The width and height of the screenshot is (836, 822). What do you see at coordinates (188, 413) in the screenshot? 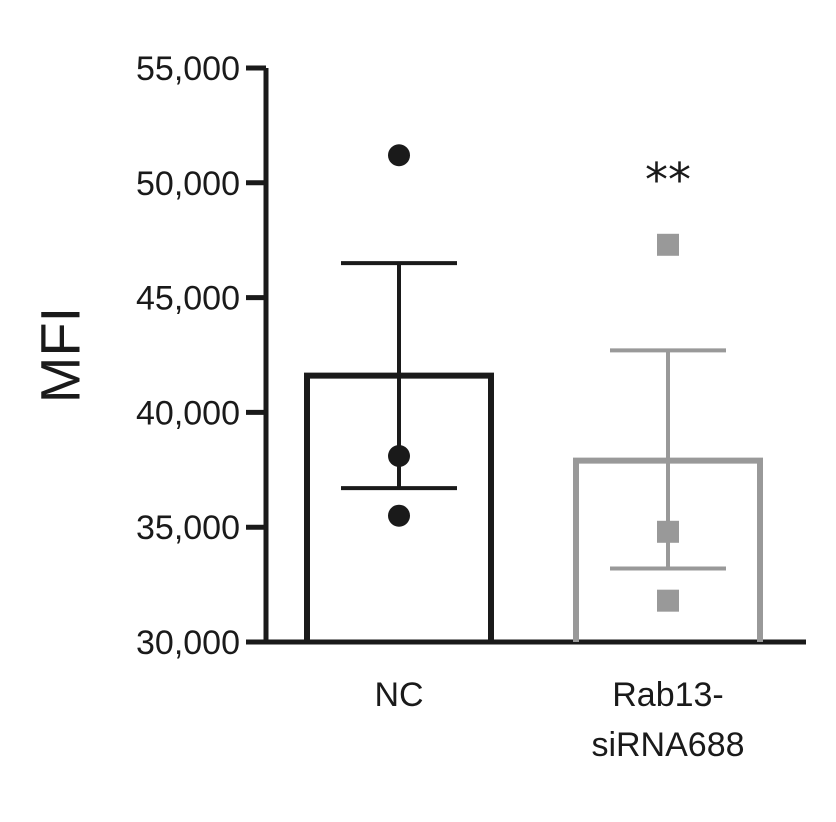
I see `y-tick-label: 40,000` at bounding box center [188, 413].